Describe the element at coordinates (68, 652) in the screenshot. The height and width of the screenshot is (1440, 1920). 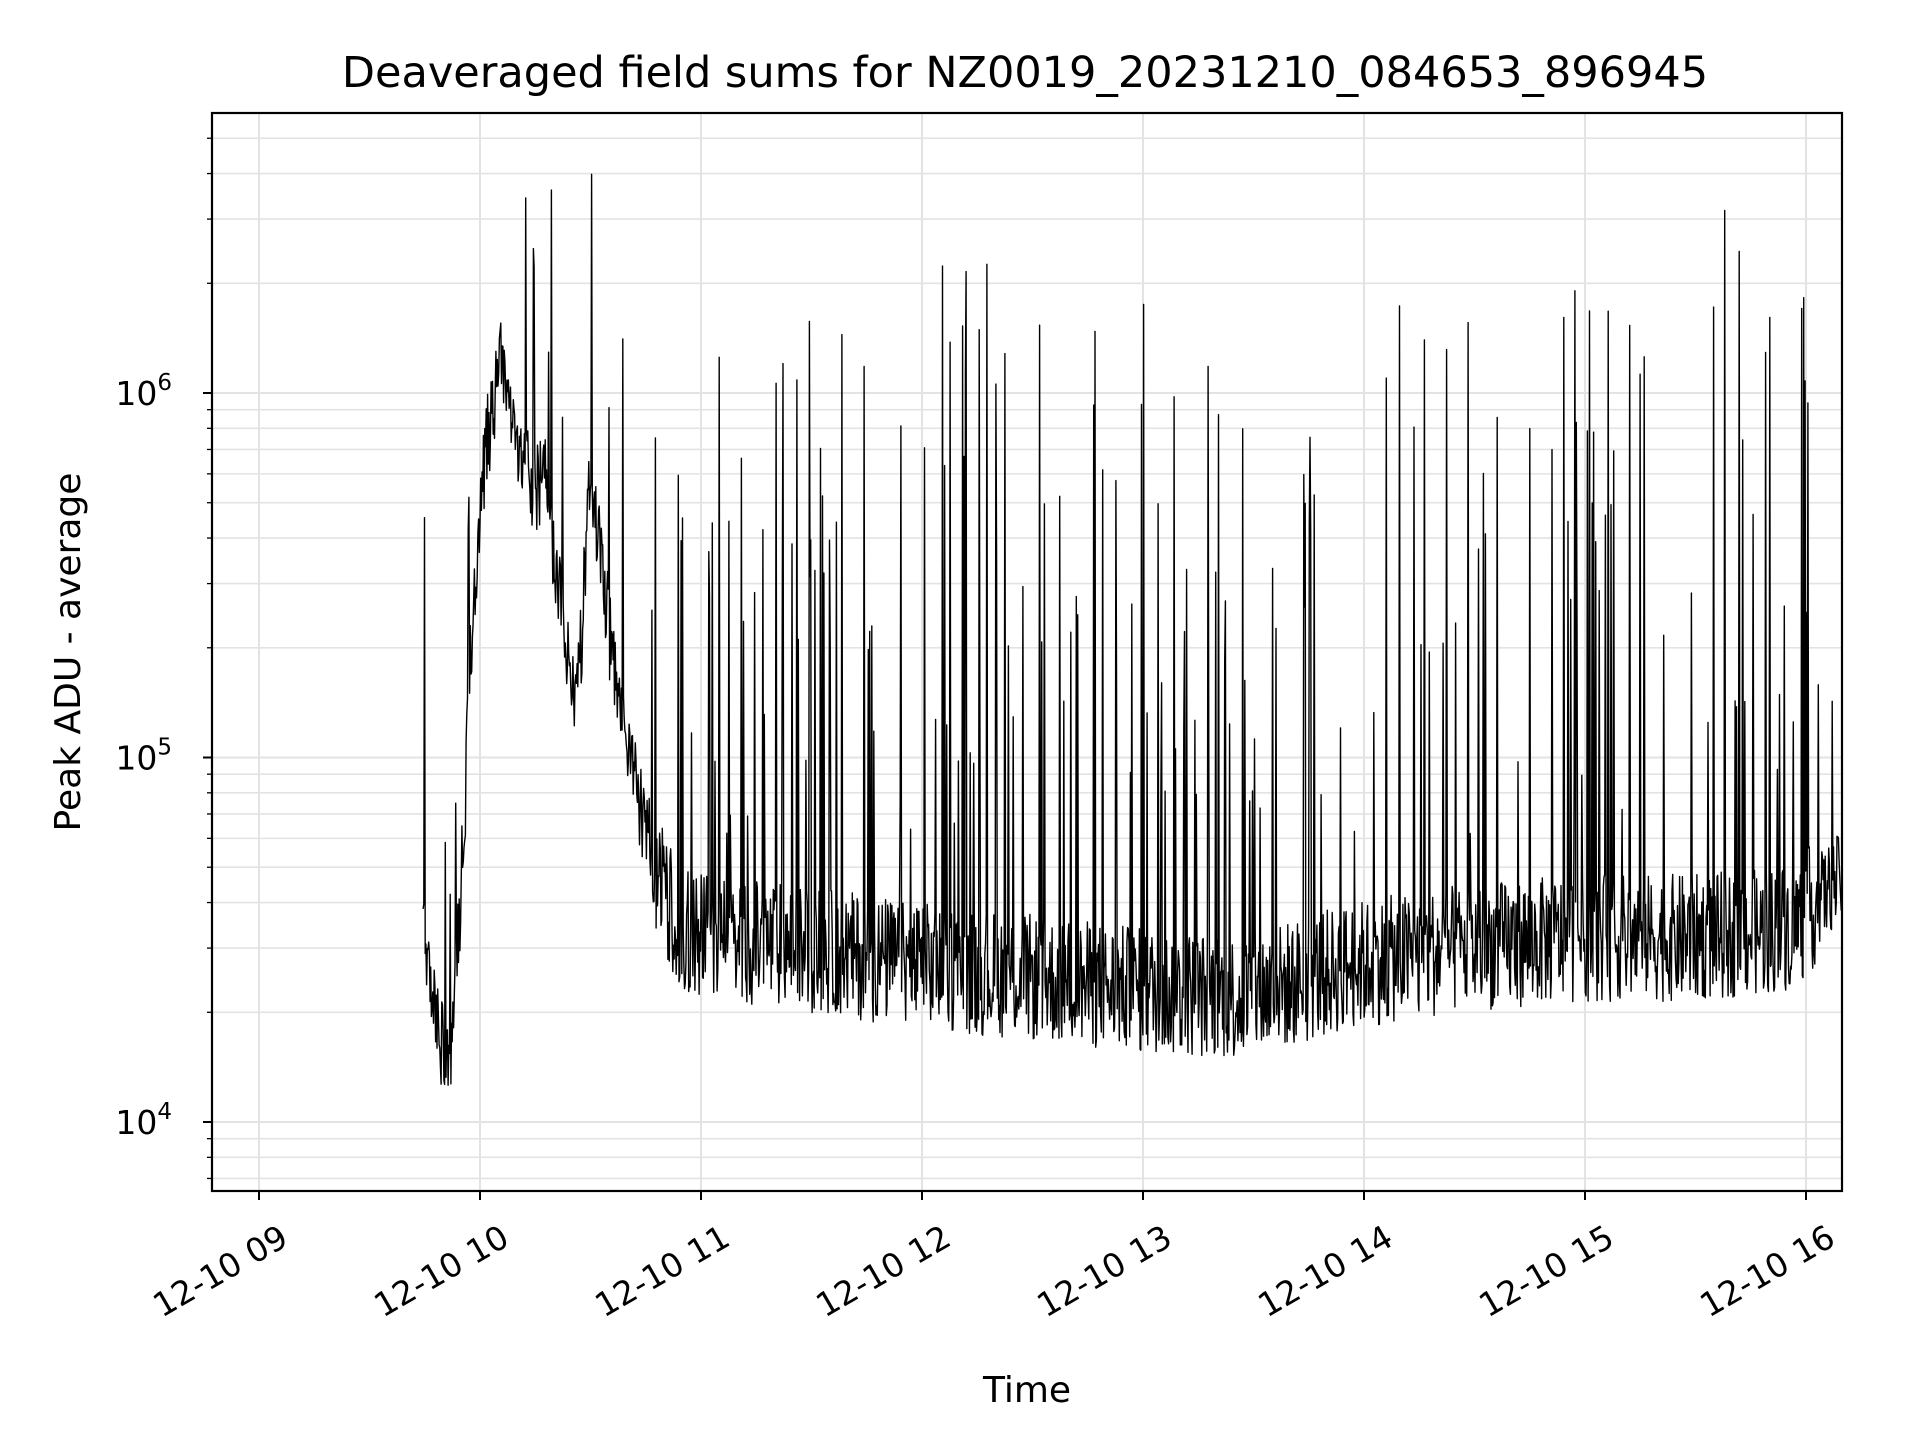
I see `y-axis-label: Peak ADU - average` at that location.